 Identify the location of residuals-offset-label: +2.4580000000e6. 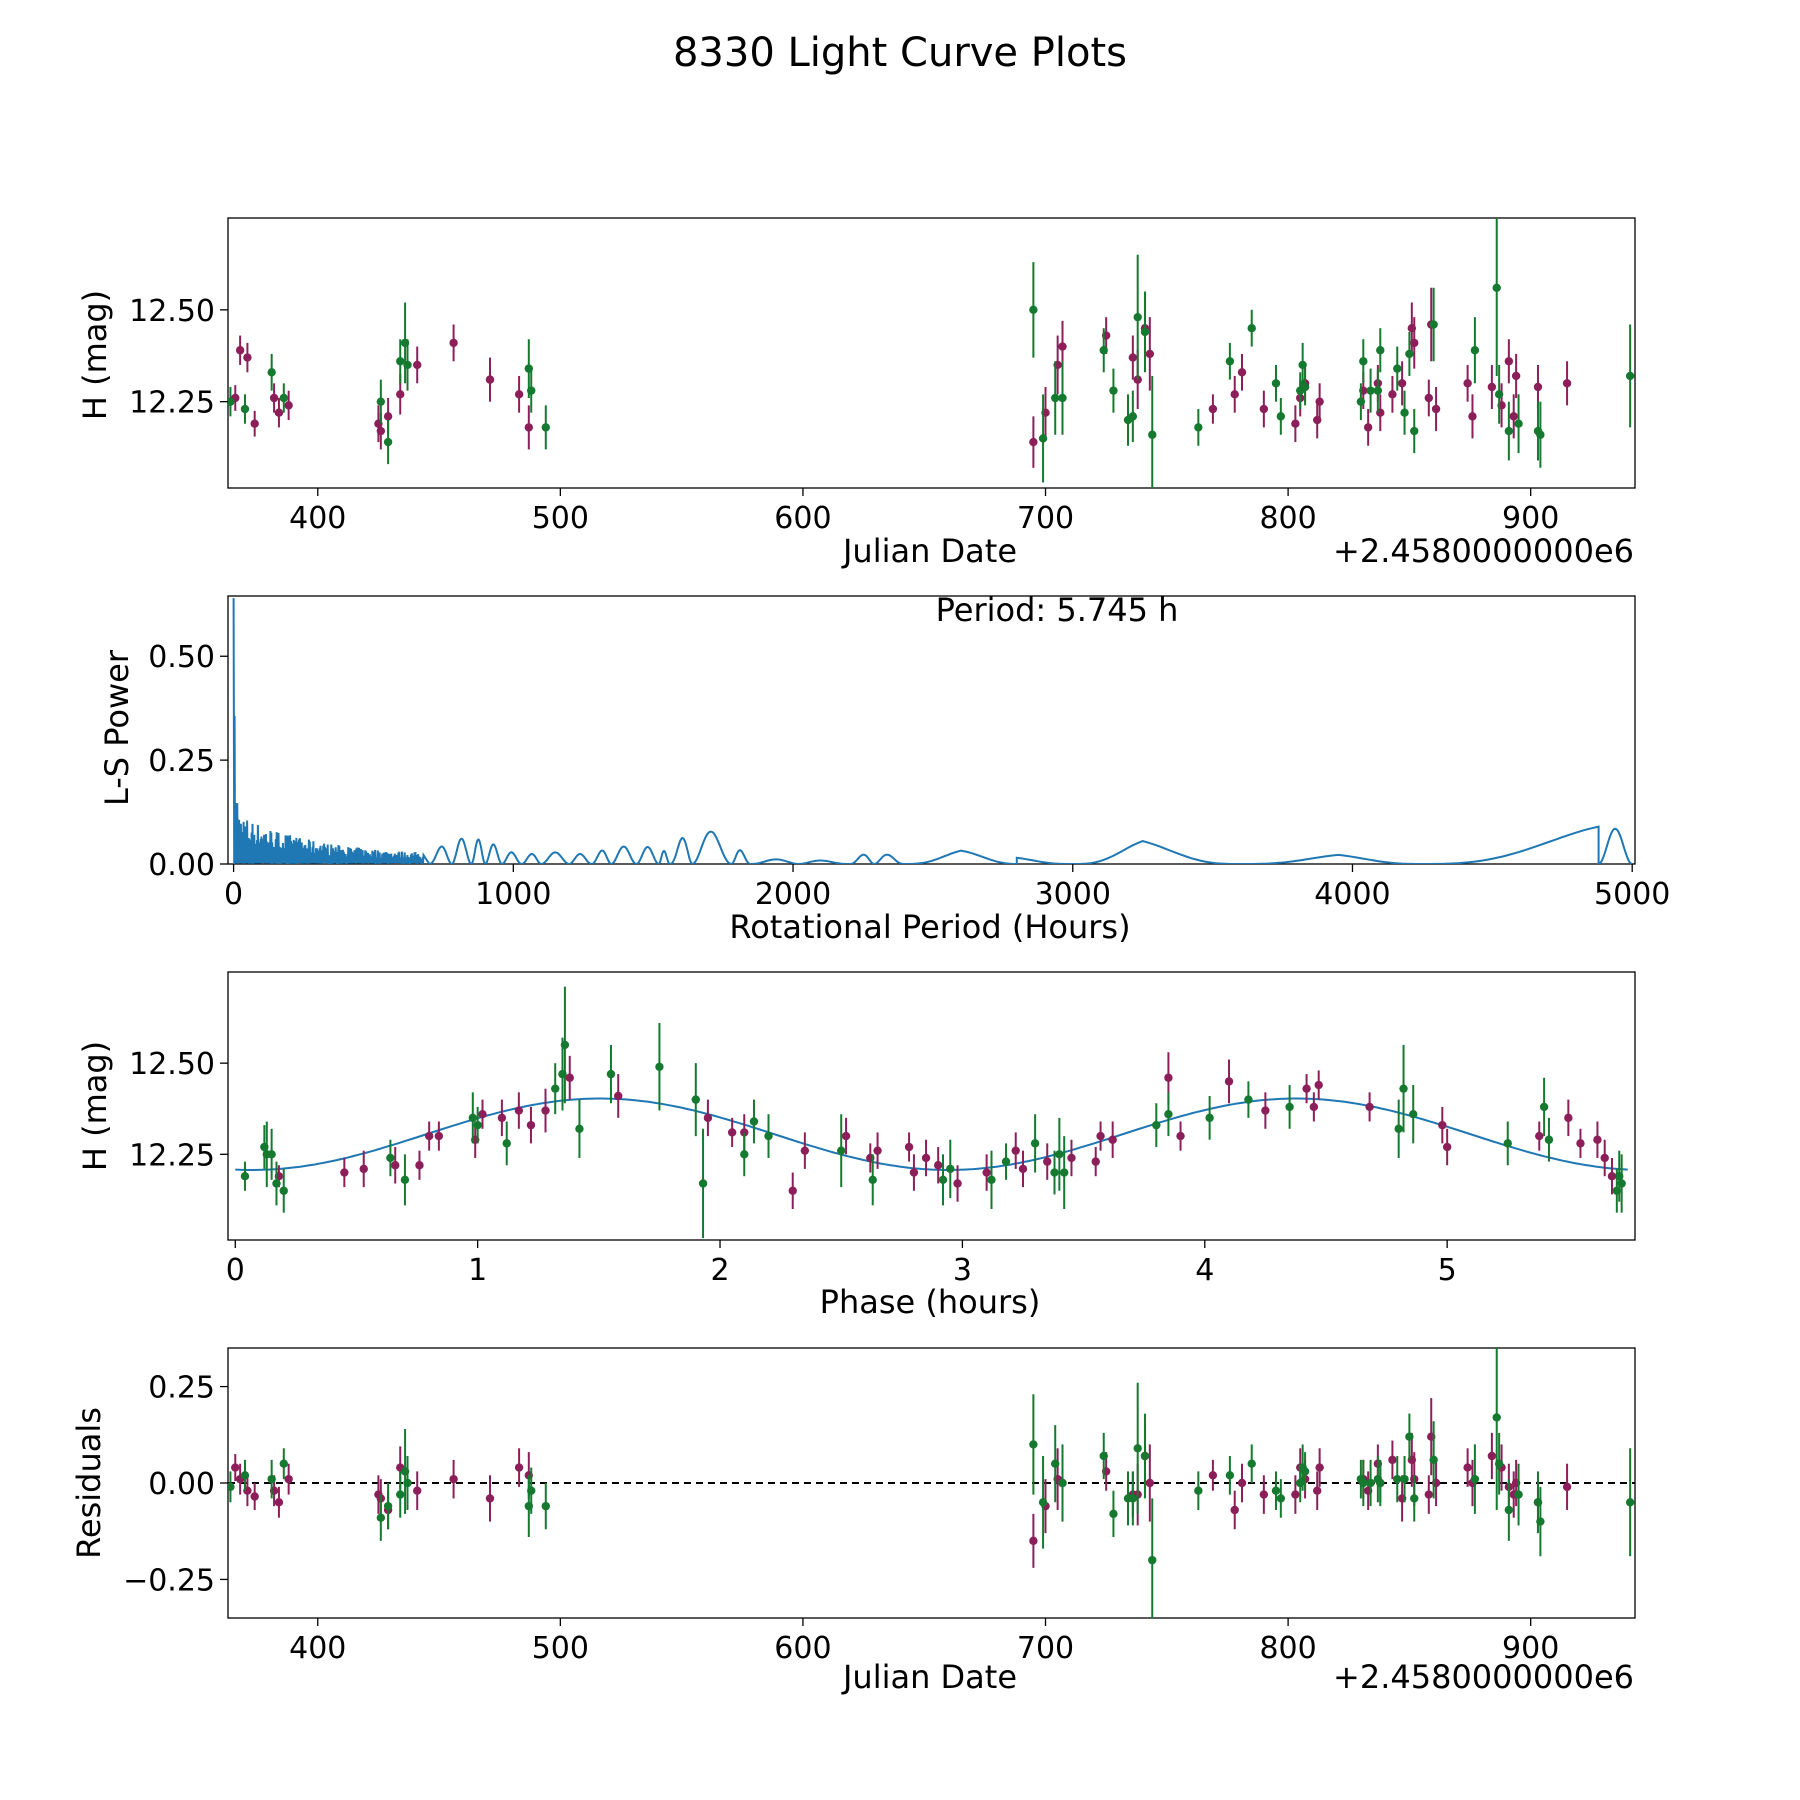
(1483, 1677).